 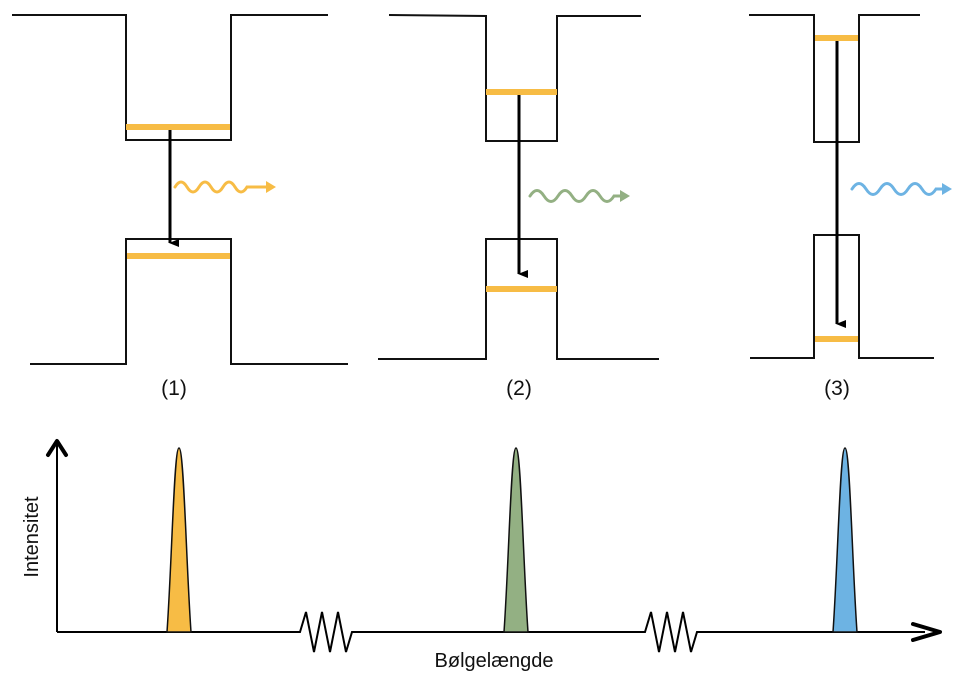 What do you see at coordinates (491, 632) in the screenshot?
I see `x-axis` at bounding box center [491, 632].